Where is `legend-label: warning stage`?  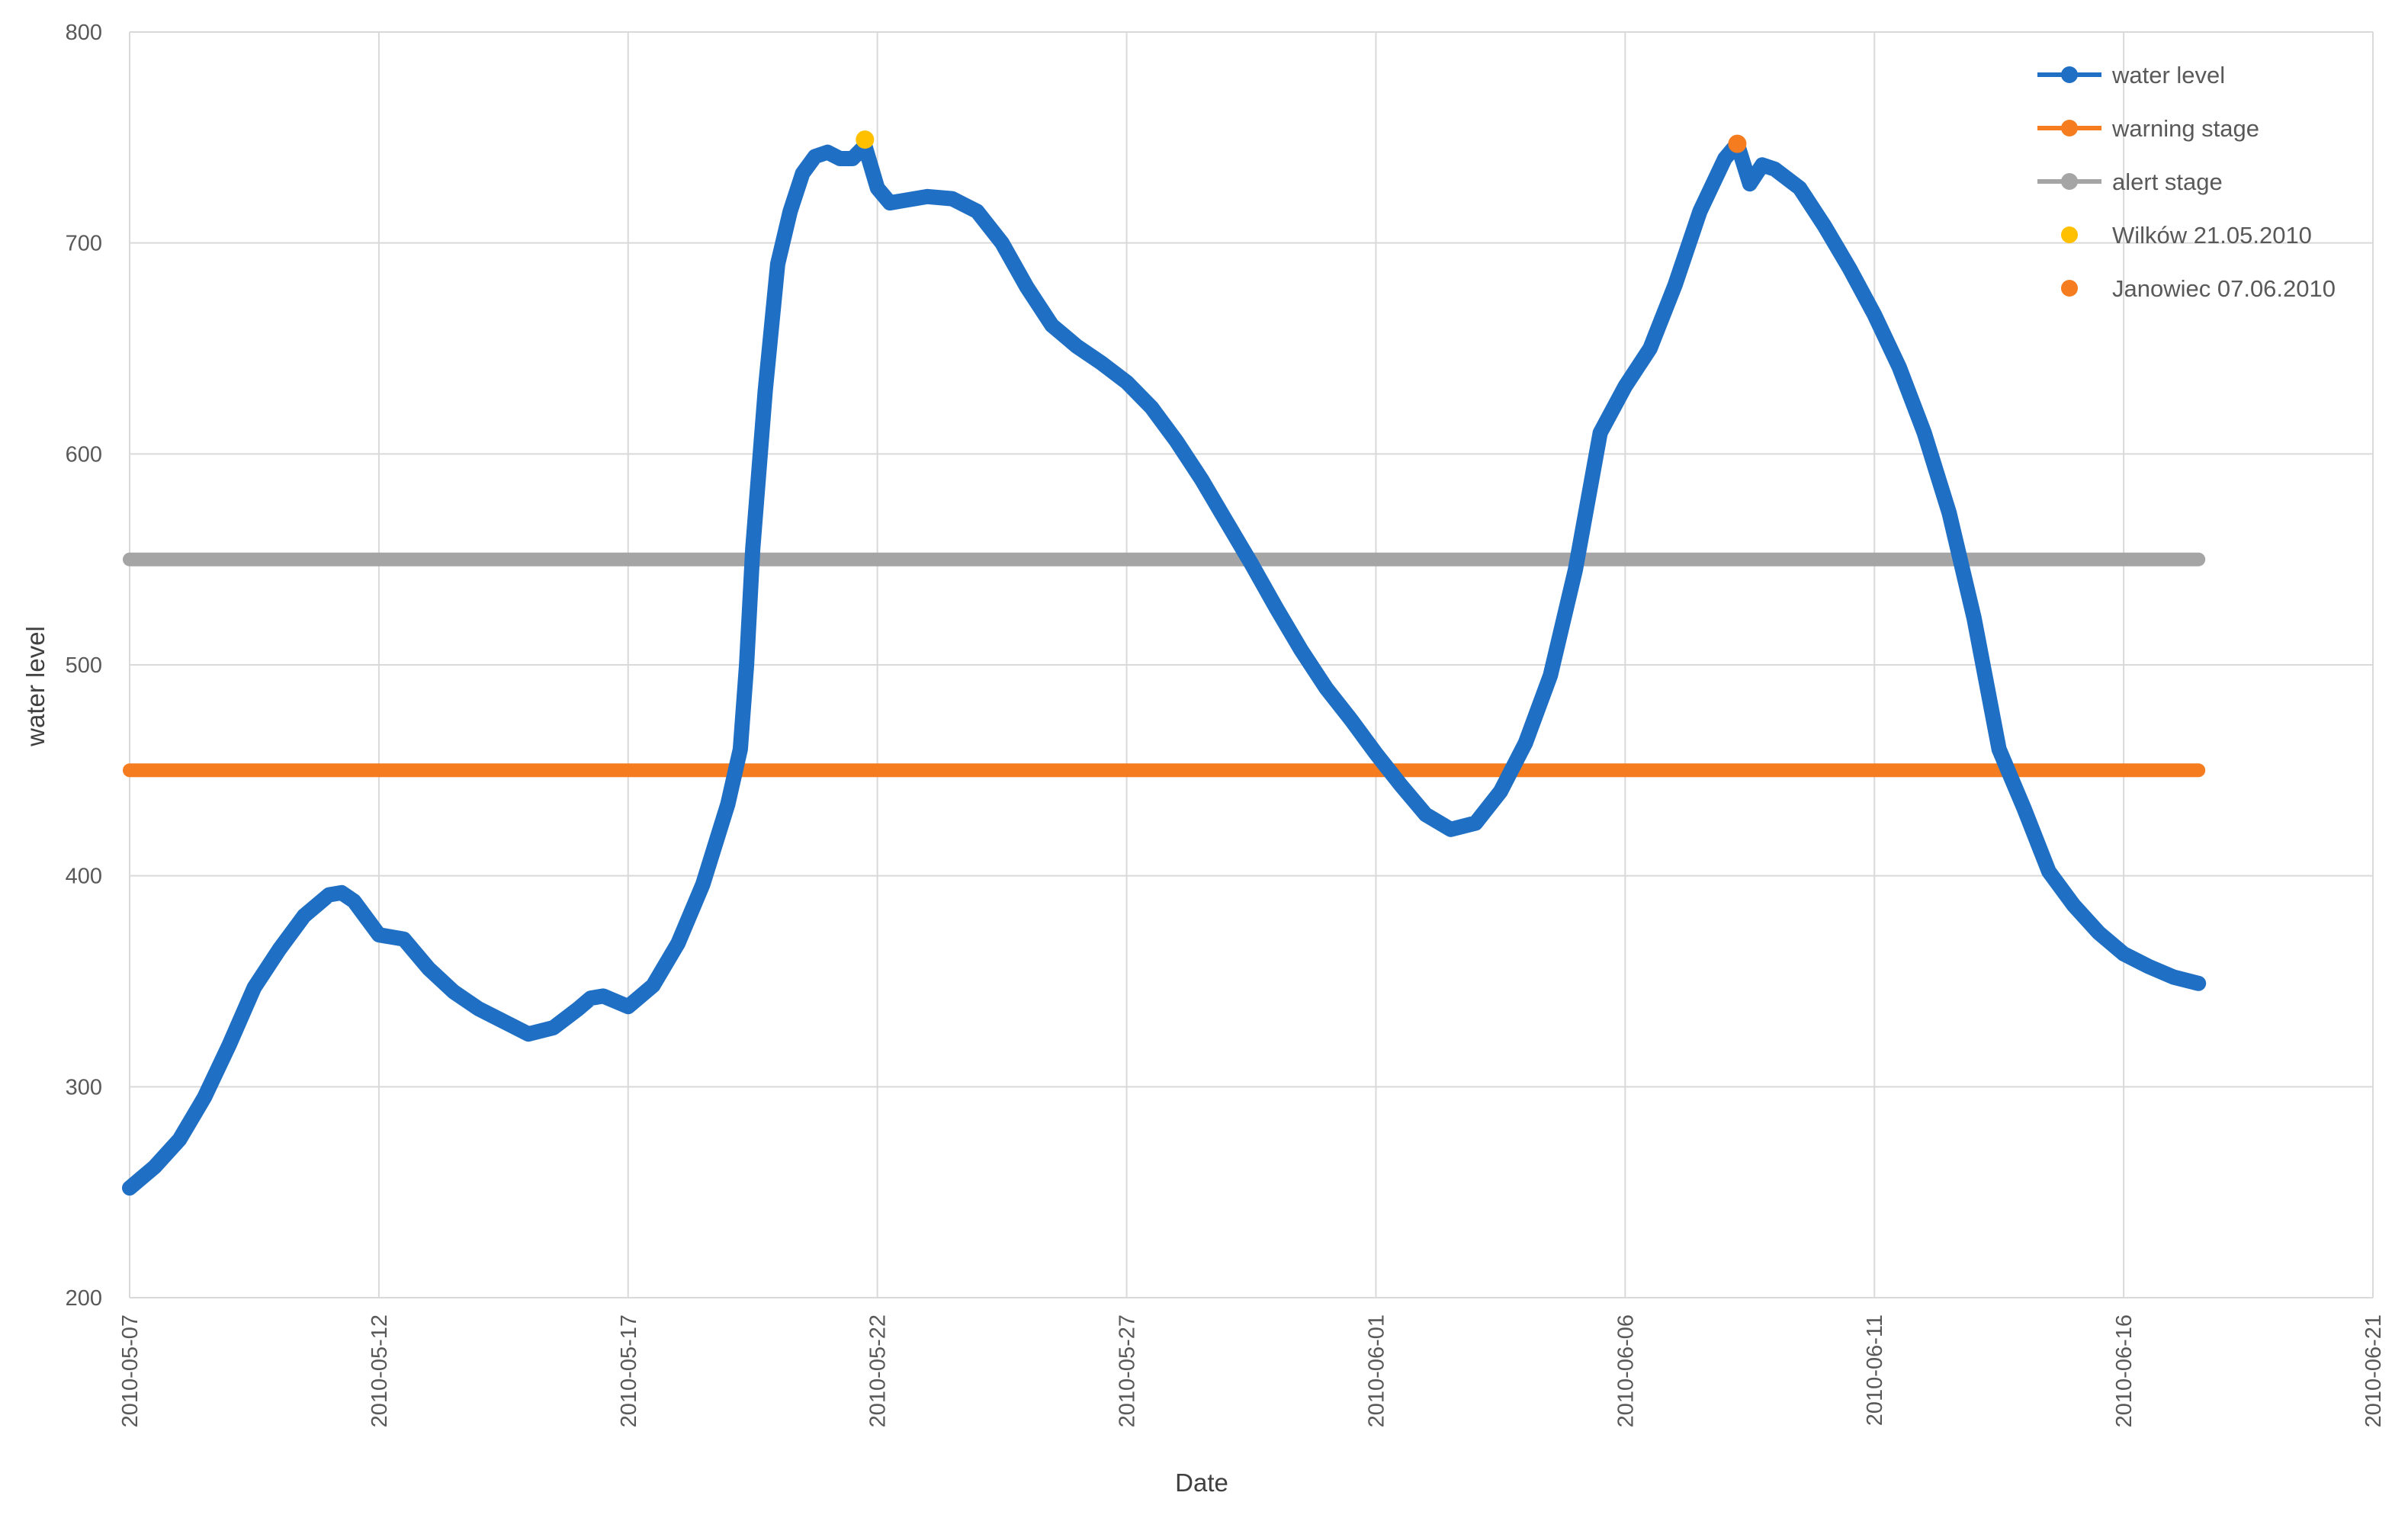
legend-label: warning stage is located at coordinates (2185, 128).